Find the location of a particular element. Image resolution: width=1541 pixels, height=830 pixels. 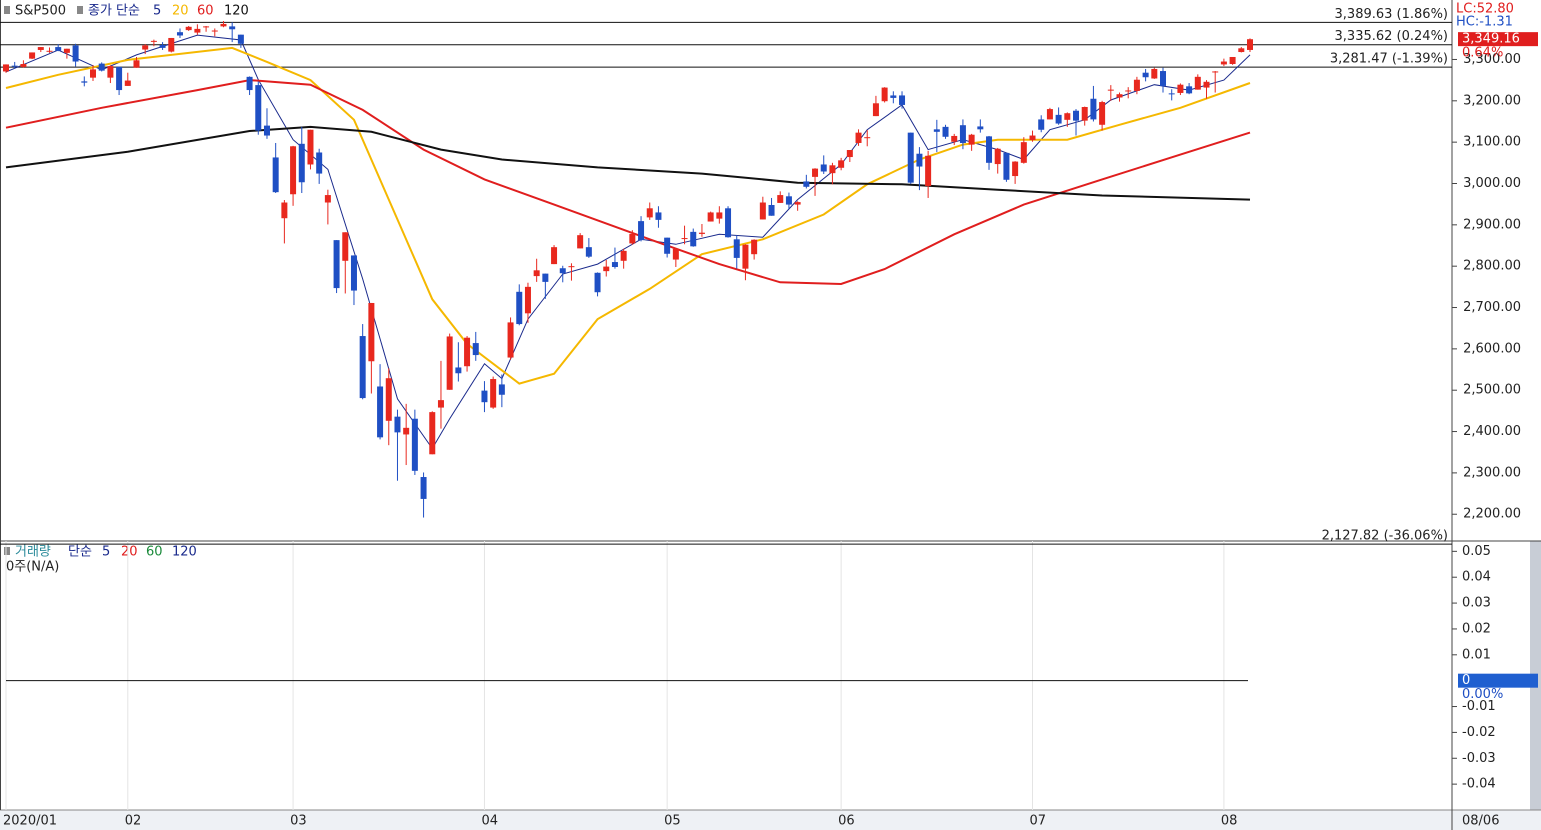

y-tick-label: 2,400.00 is located at coordinates (1492, 431).